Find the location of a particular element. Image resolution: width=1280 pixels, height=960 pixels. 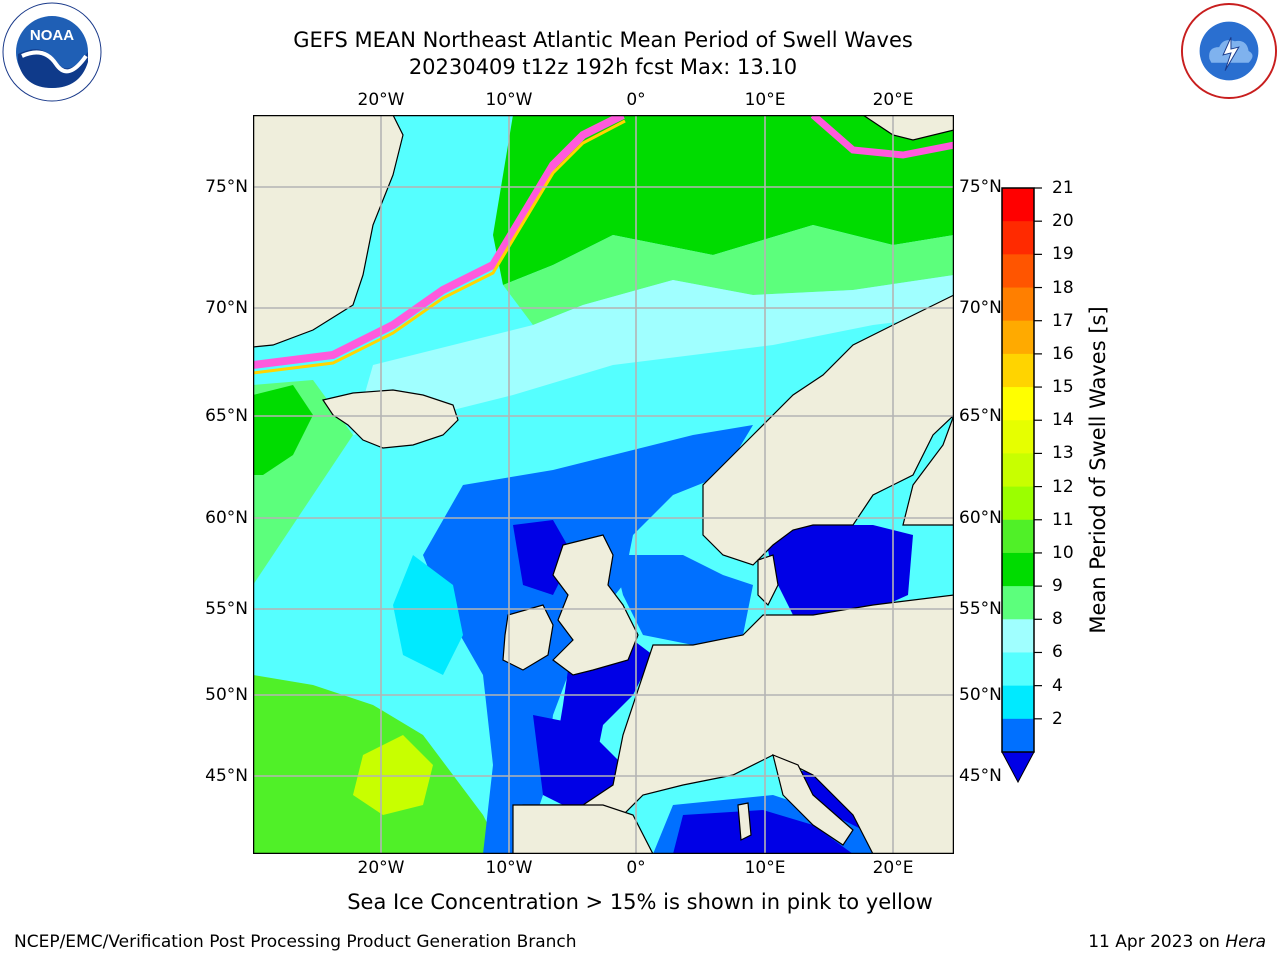

colorbar-tick-label: 16 is located at coordinates (1063, 353).